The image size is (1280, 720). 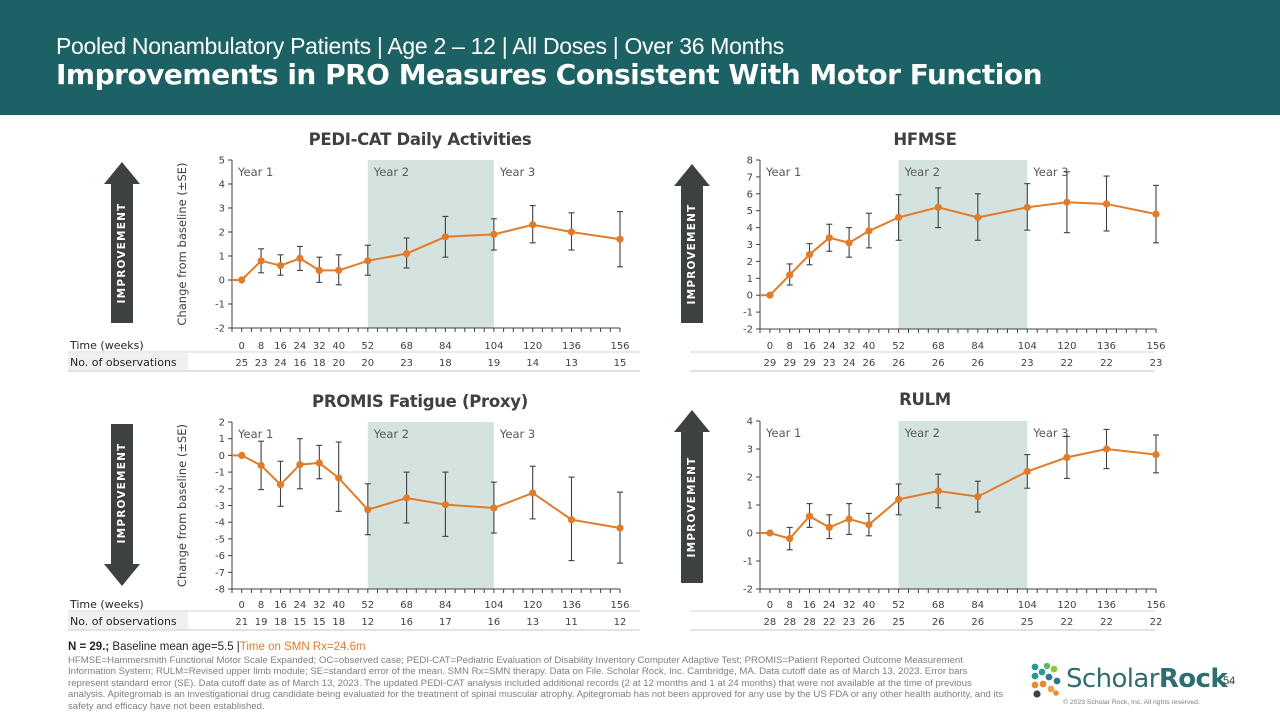 I want to click on x-tick-label: 32, so click(x=849, y=346).